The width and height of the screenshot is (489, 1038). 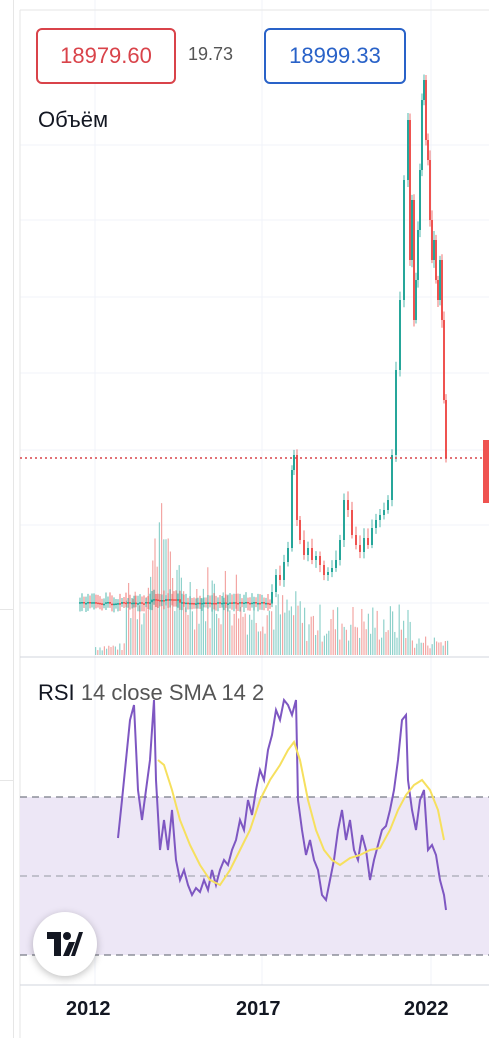 What do you see at coordinates (88, 1009) in the screenshot?
I see `x-axis-tick: 2012` at bounding box center [88, 1009].